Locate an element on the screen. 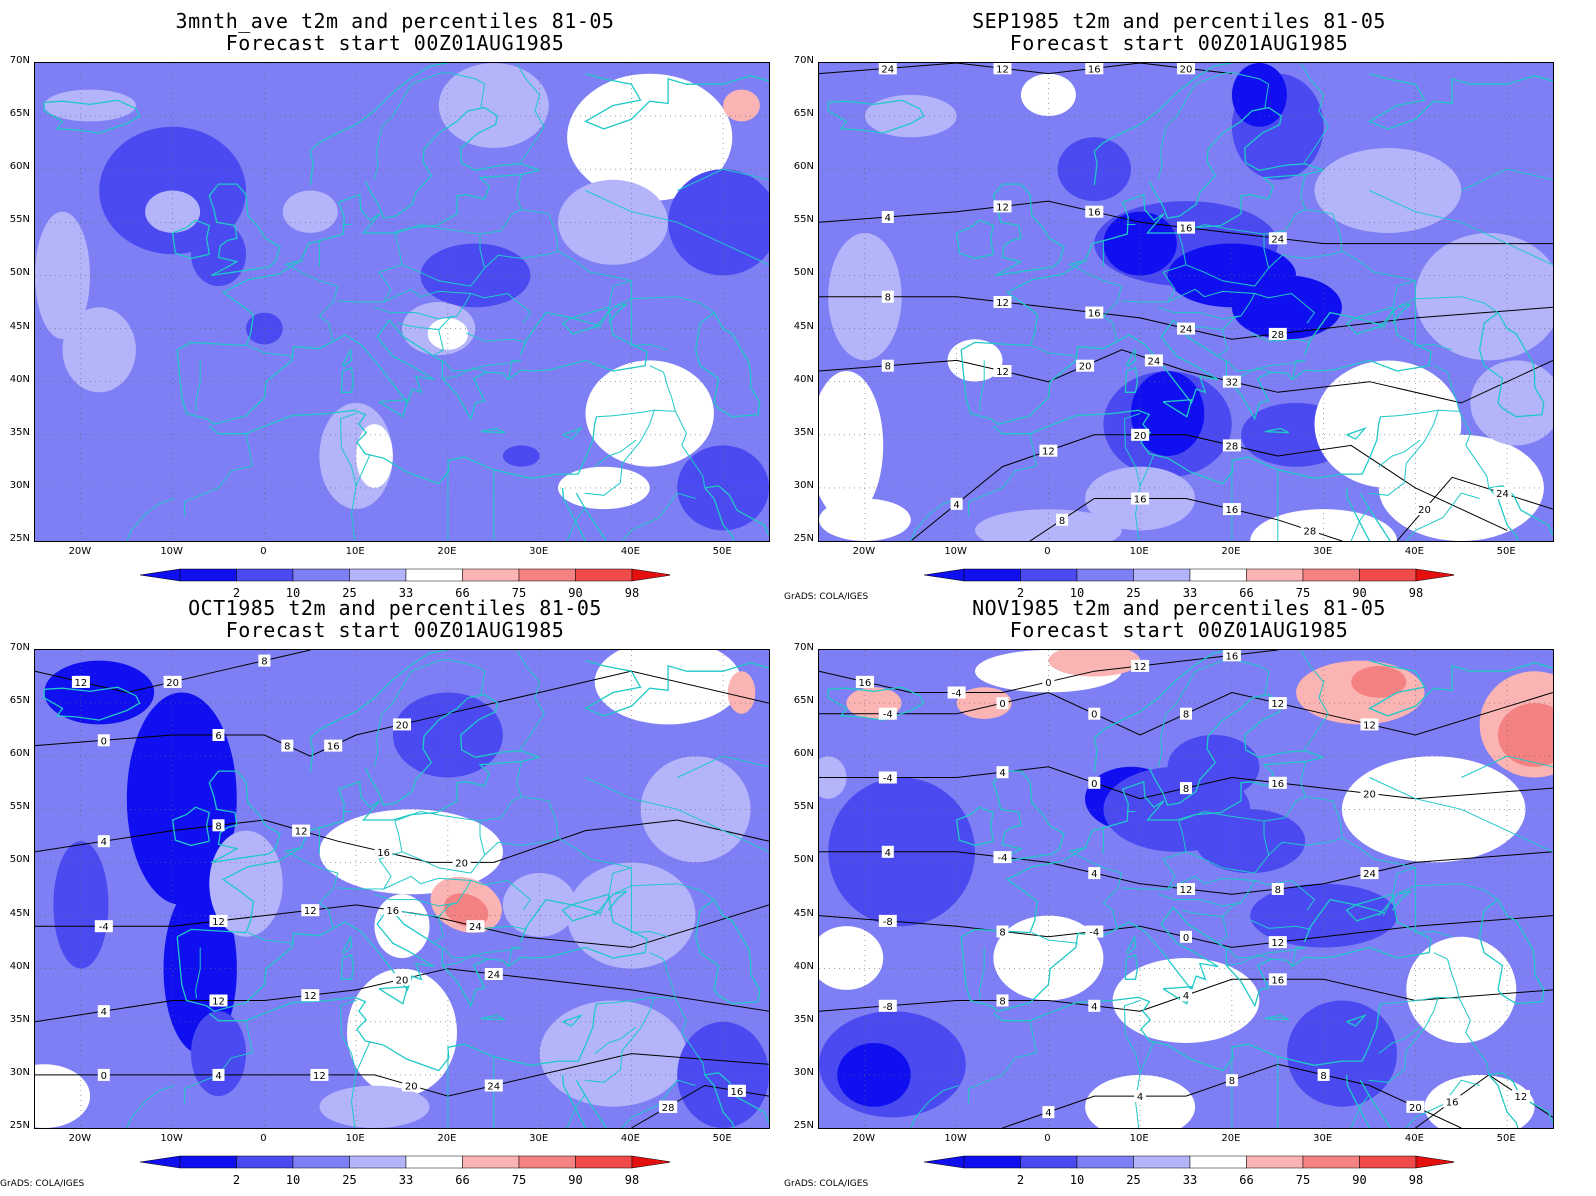 The image size is (1596, 1196). svg-text: 0 is located at coordinates (1002, 704).